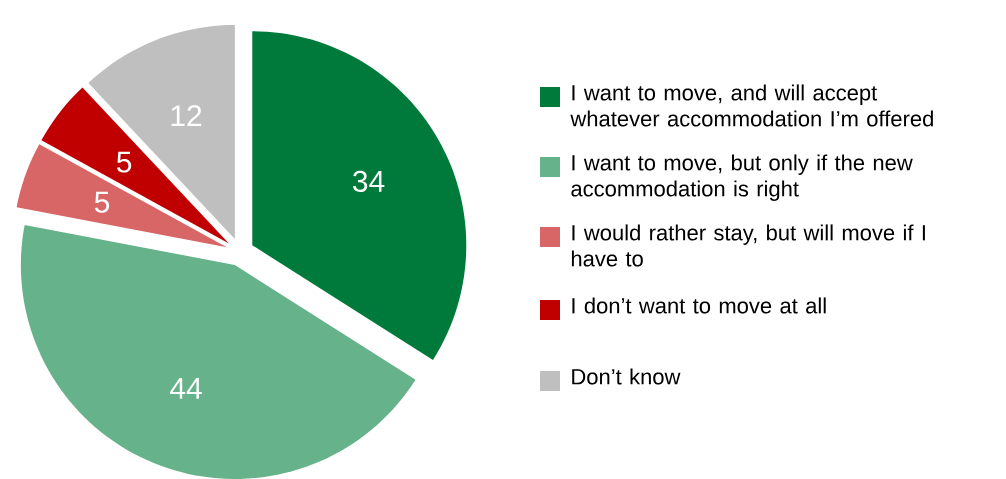 The height and width of the screenshot is (479, 1006). Describe the element at coordinates (186, 388) in the screenshot. I see `data-label: 44` at that location.